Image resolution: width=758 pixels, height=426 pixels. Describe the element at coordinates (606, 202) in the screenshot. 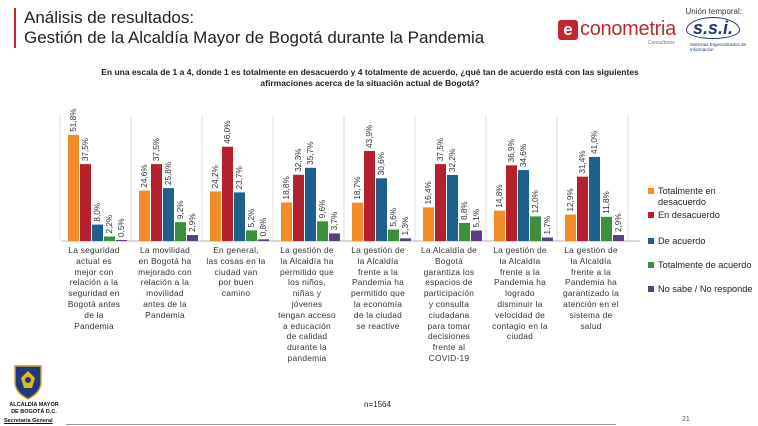

I see `data-label: 11,8%` at that location.